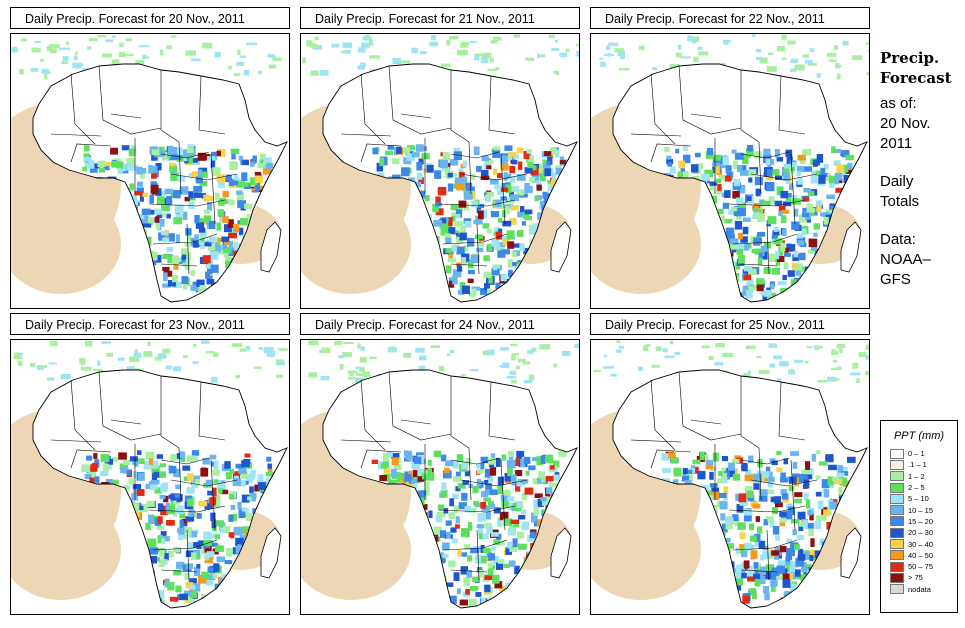 This screenshot has width=965, height=628. I want to click on madagascar, so click(851, 553).